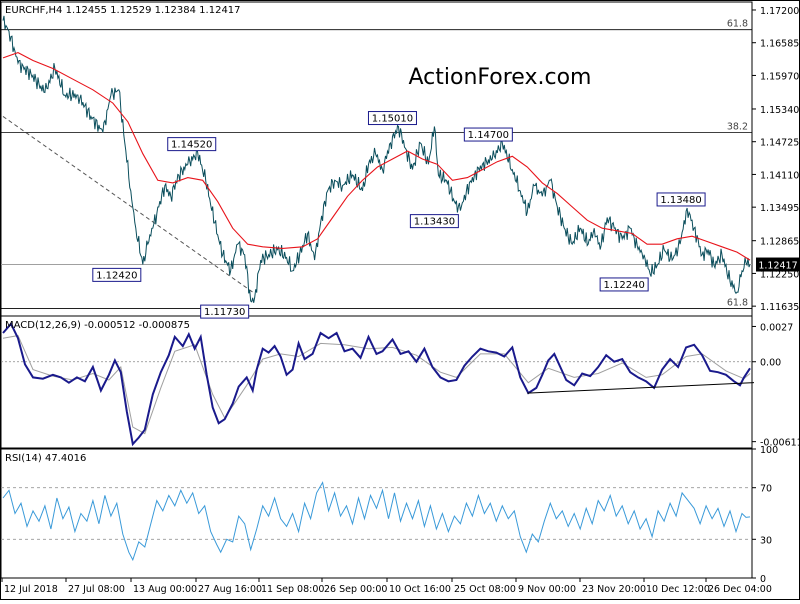  I want to click on price-y-tick-label: 1.14110, so click(779, 175).